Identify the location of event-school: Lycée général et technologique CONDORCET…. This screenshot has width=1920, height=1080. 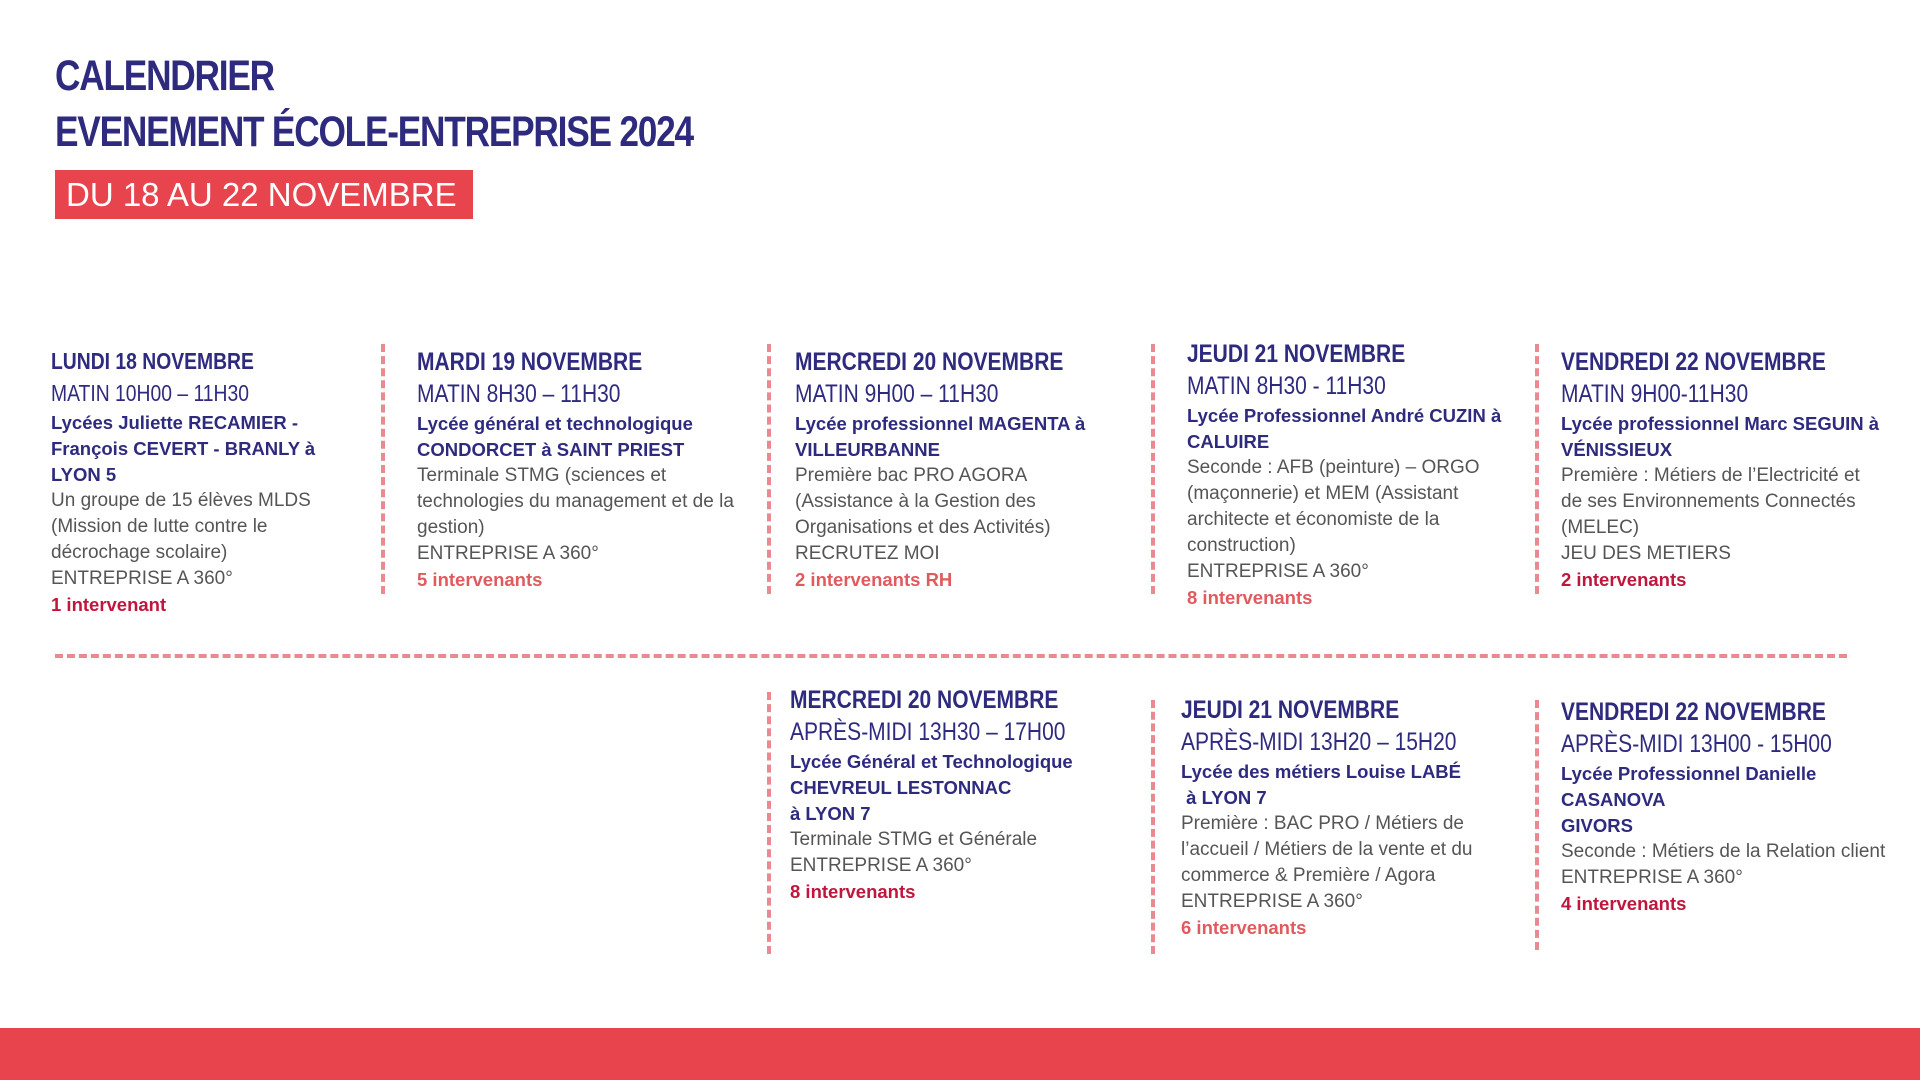
(555, 436).